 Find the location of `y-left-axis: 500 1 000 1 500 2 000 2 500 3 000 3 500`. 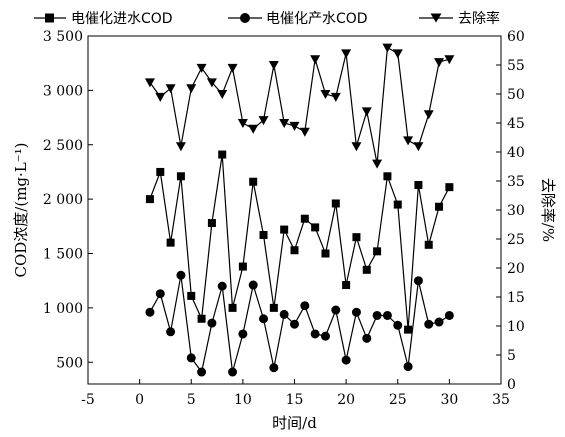

y-left-axis: 500 1 000 1 500 2 000 2 500 3 000 3 500 is located at coordinates (68, 200).